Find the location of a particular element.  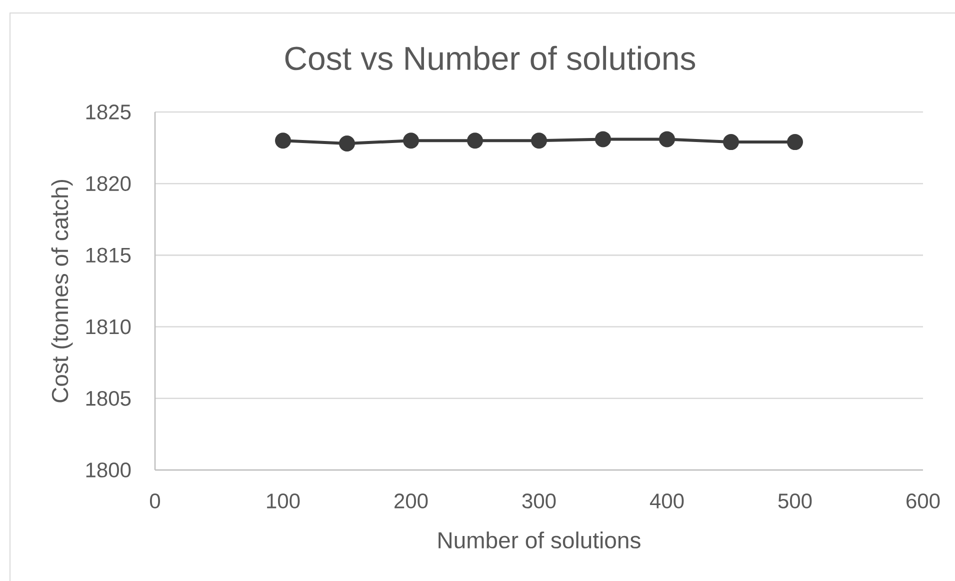

x-tick-label: 100 is located at coordinates (283, 501).